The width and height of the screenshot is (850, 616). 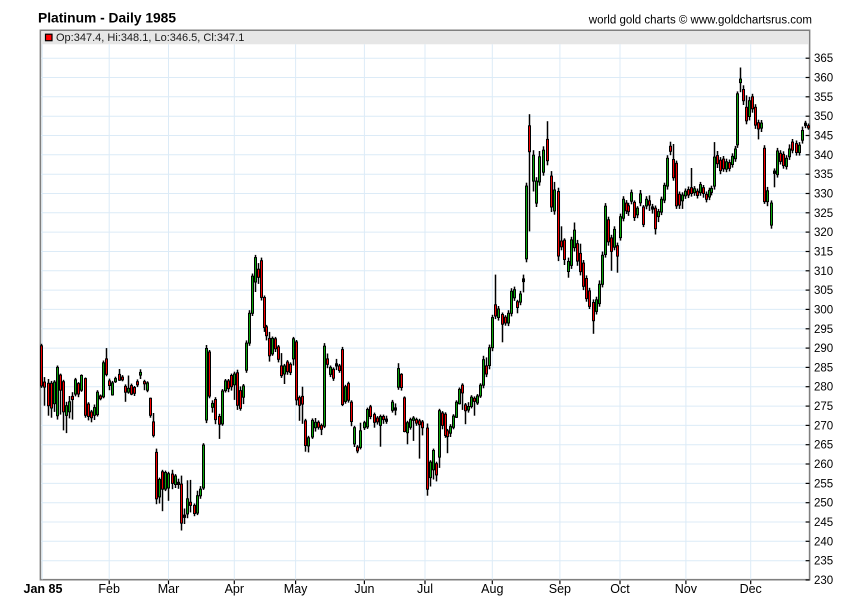 I want to click on svg-text: 350, so click(x=823, y=117).